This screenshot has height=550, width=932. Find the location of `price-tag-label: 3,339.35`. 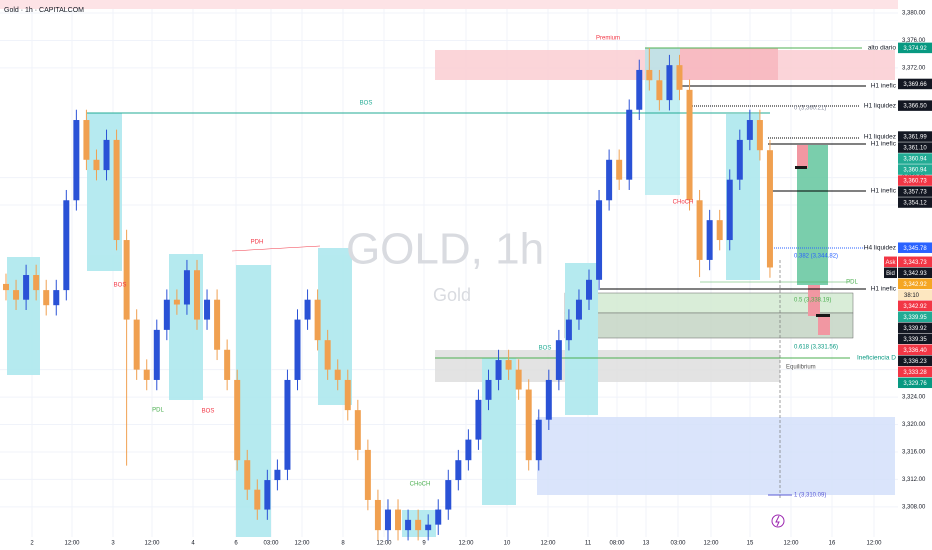

price-tag-label: 3,339.35 is located at coordinates (915, 340).